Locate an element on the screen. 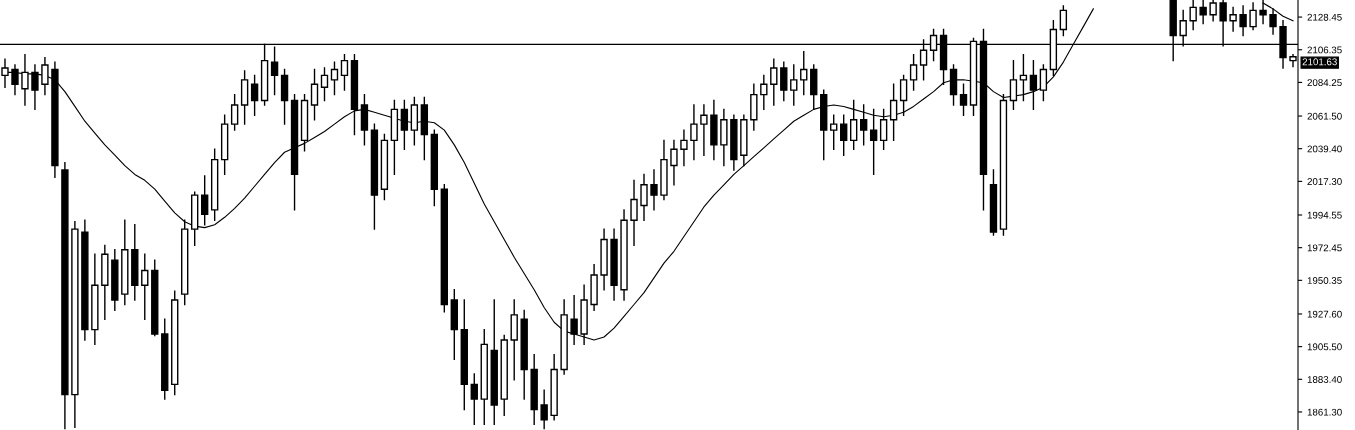 This screenshot has height=430, width=1355. y-tick-label: 2128.45 is located at coordinates (1324, 17).